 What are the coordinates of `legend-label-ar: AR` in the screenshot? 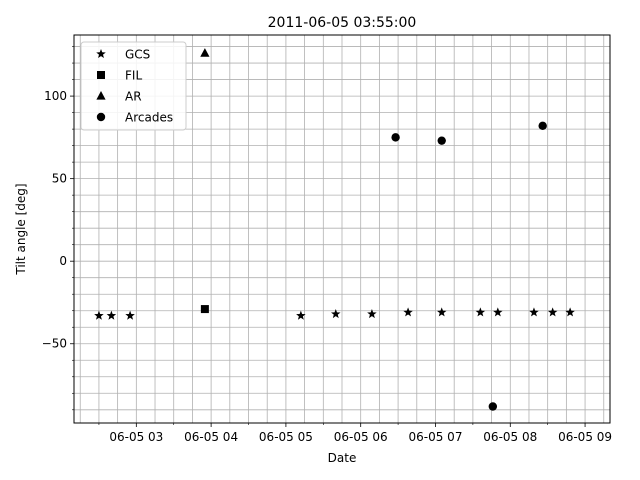 It's located at (133, 97).